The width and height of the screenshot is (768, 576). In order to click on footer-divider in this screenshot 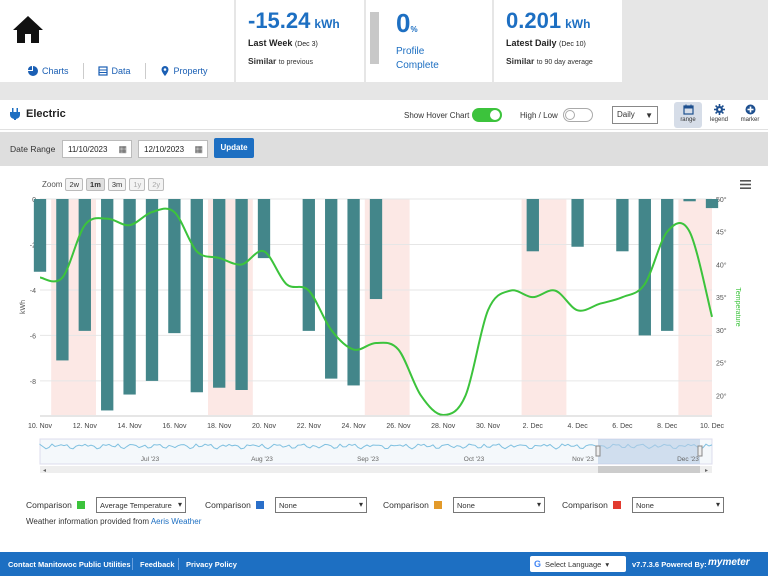, I will do `click(132, 564)`.